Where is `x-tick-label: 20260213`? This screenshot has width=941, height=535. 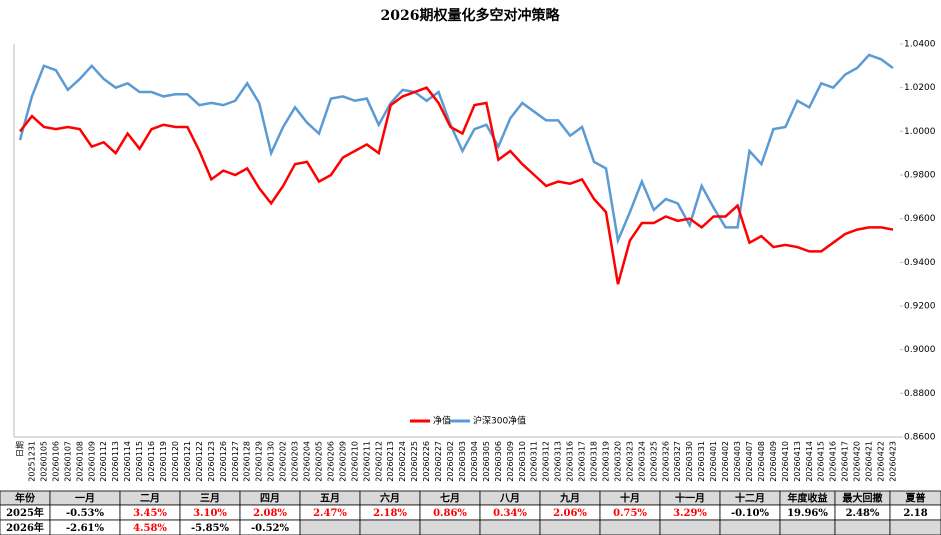
x-tick-label: 20260213 is located at coordinates (390, 461).